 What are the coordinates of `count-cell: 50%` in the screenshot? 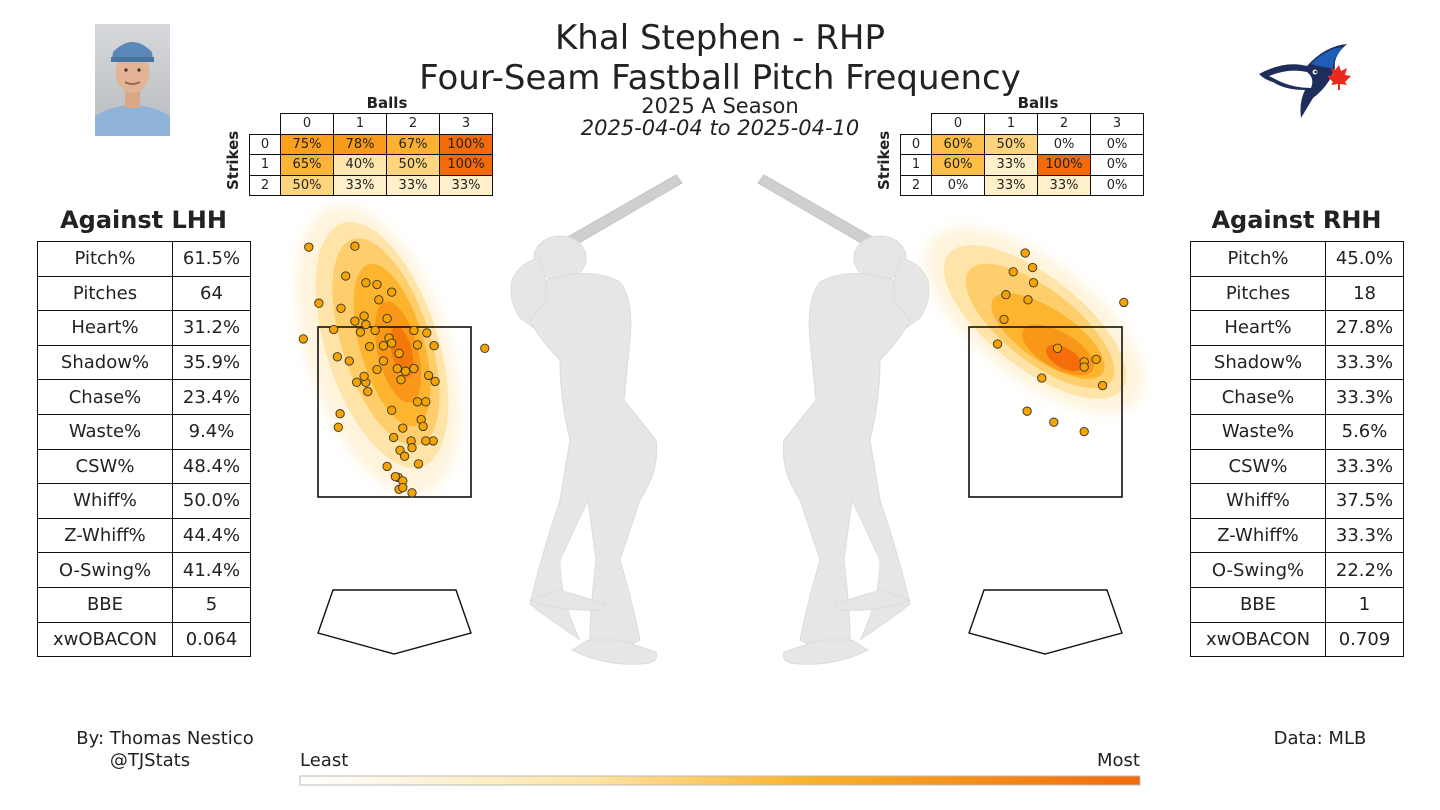 It's located at (307, 185).